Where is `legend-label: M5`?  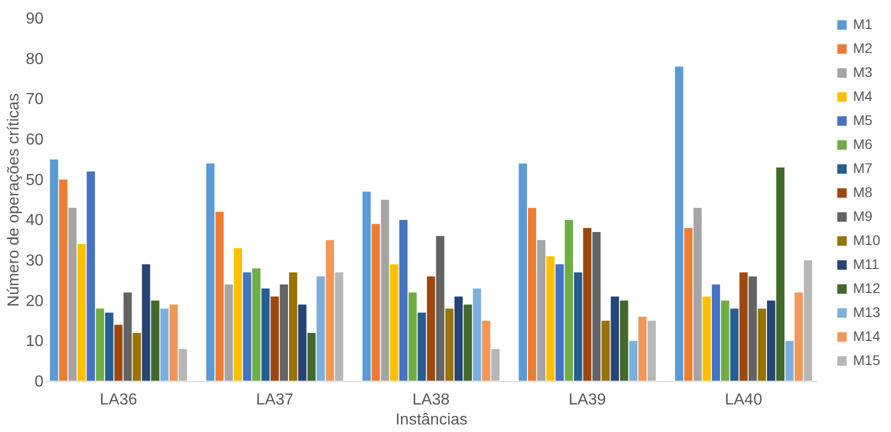
legend-label: M5 is located at coordinates (863, 120).